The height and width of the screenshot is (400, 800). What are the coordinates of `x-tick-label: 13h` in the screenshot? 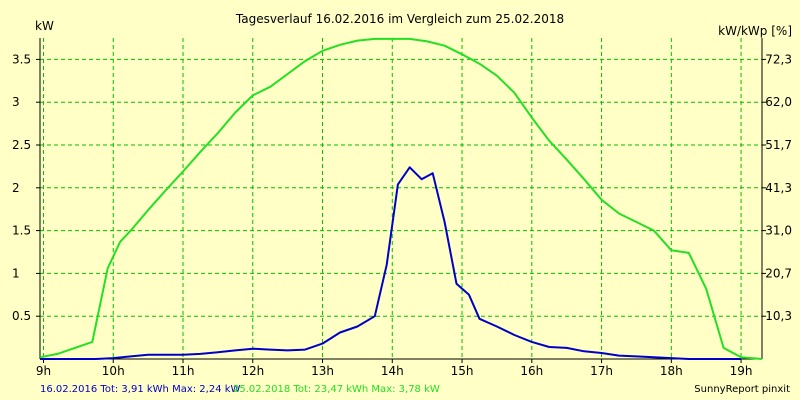 It's located at (322, 371).